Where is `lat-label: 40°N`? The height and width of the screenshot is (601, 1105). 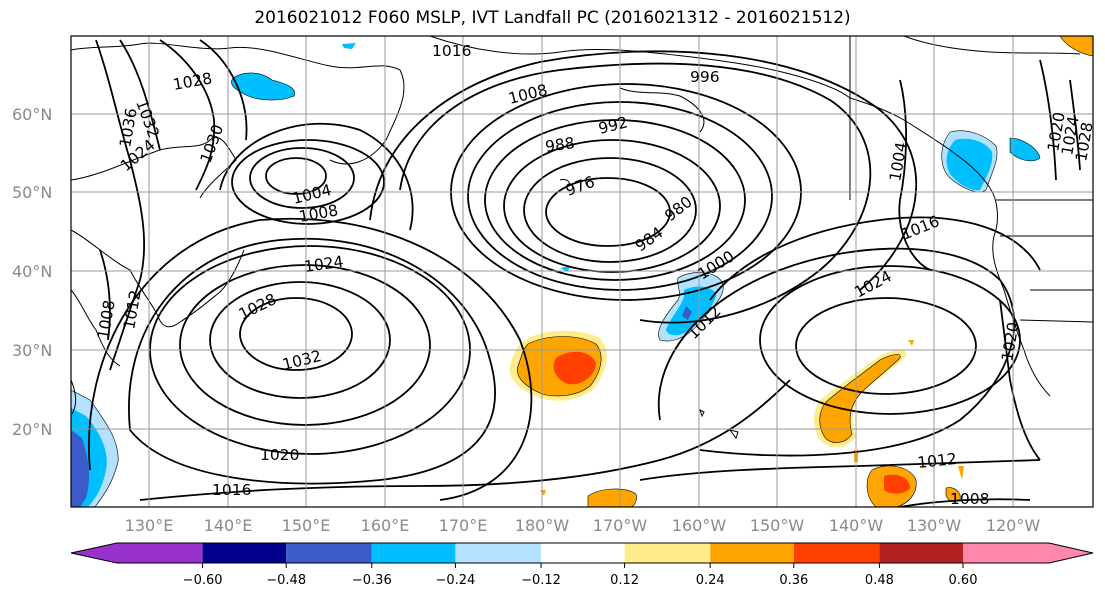 lat-label: 40°N is located at coordinates (32, 271).